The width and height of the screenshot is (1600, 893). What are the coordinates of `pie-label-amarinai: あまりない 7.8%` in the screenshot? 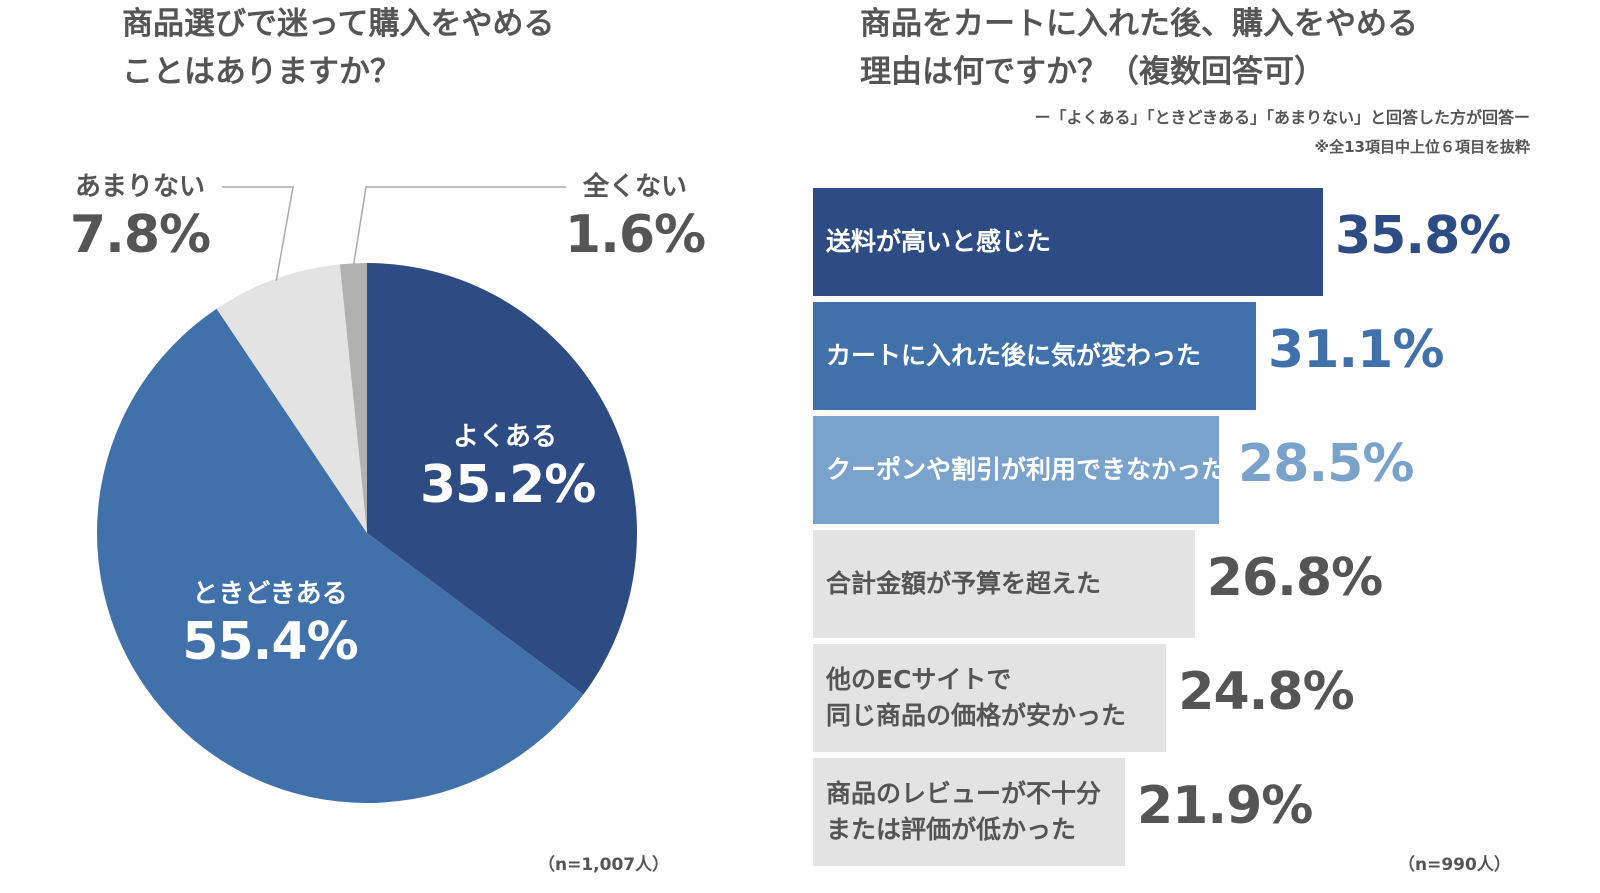 It's located at (140, 218).